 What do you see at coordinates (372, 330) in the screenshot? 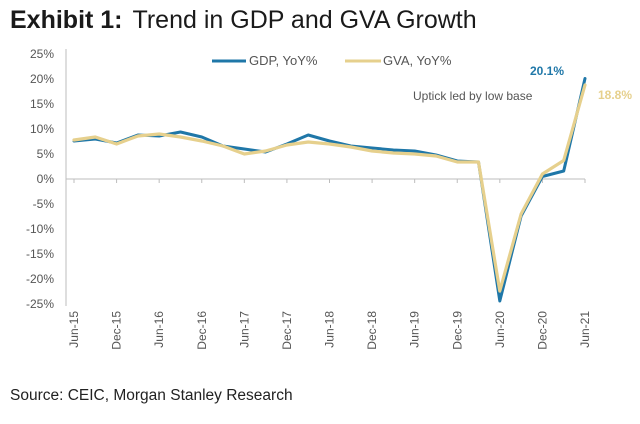
I see `x-tick-label: Dec-18` at bounding box center [372, 330].